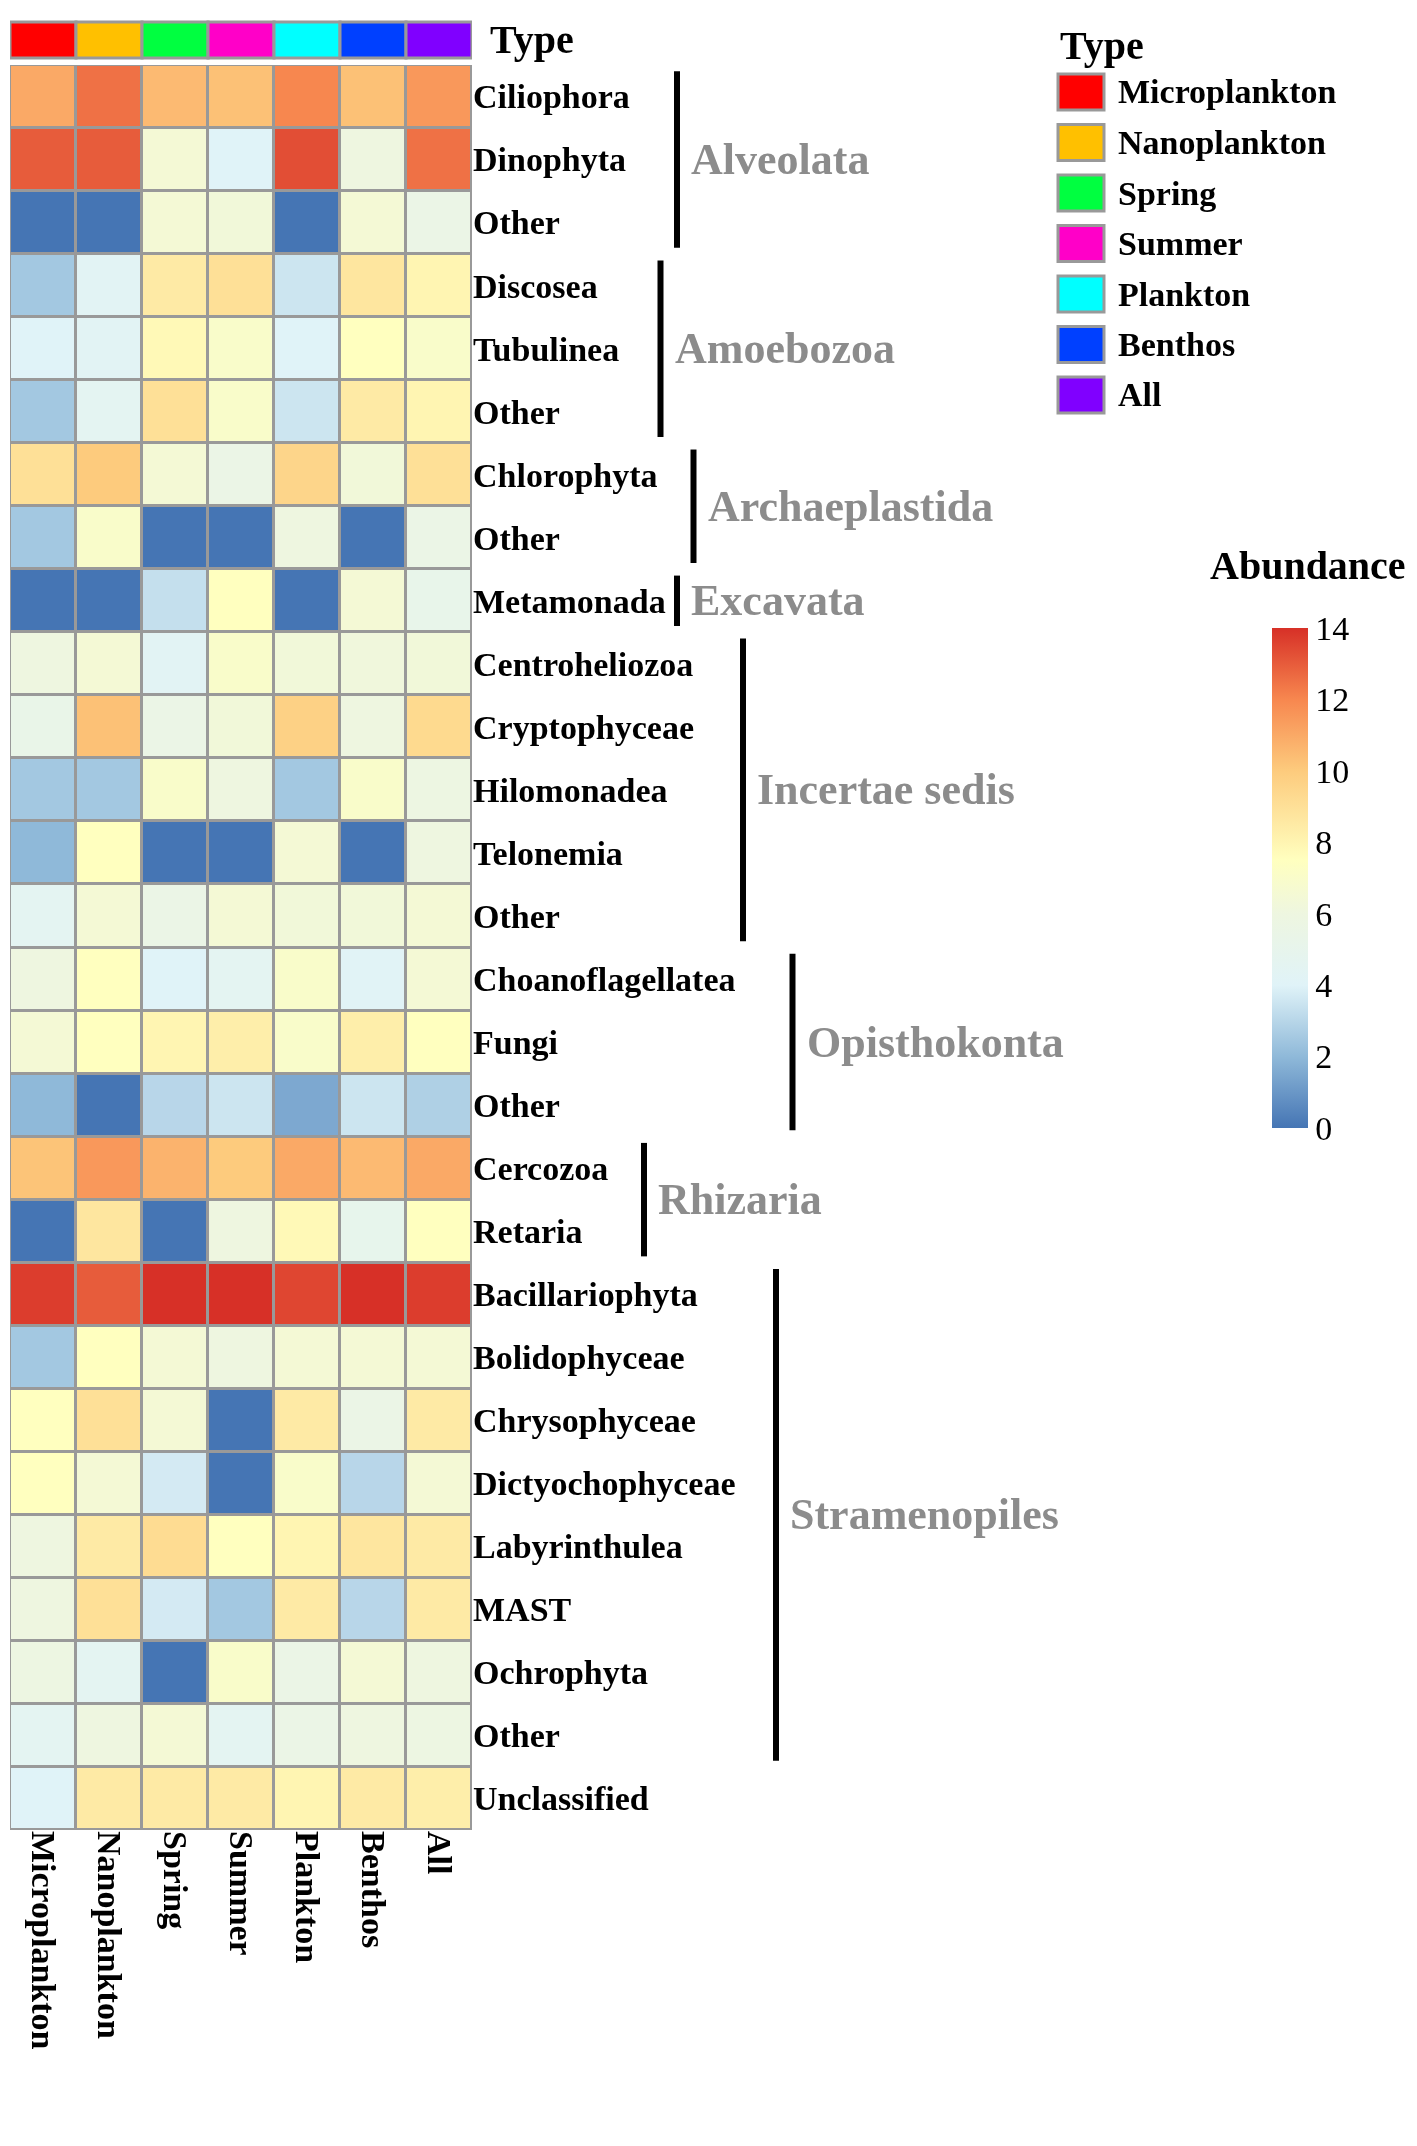 This screenshot has width=1417, height=2146. What do you see at coordinates (1180, 243) in the screenshot?
I see `category-label: Summer` at bounding box center [1180, 243].